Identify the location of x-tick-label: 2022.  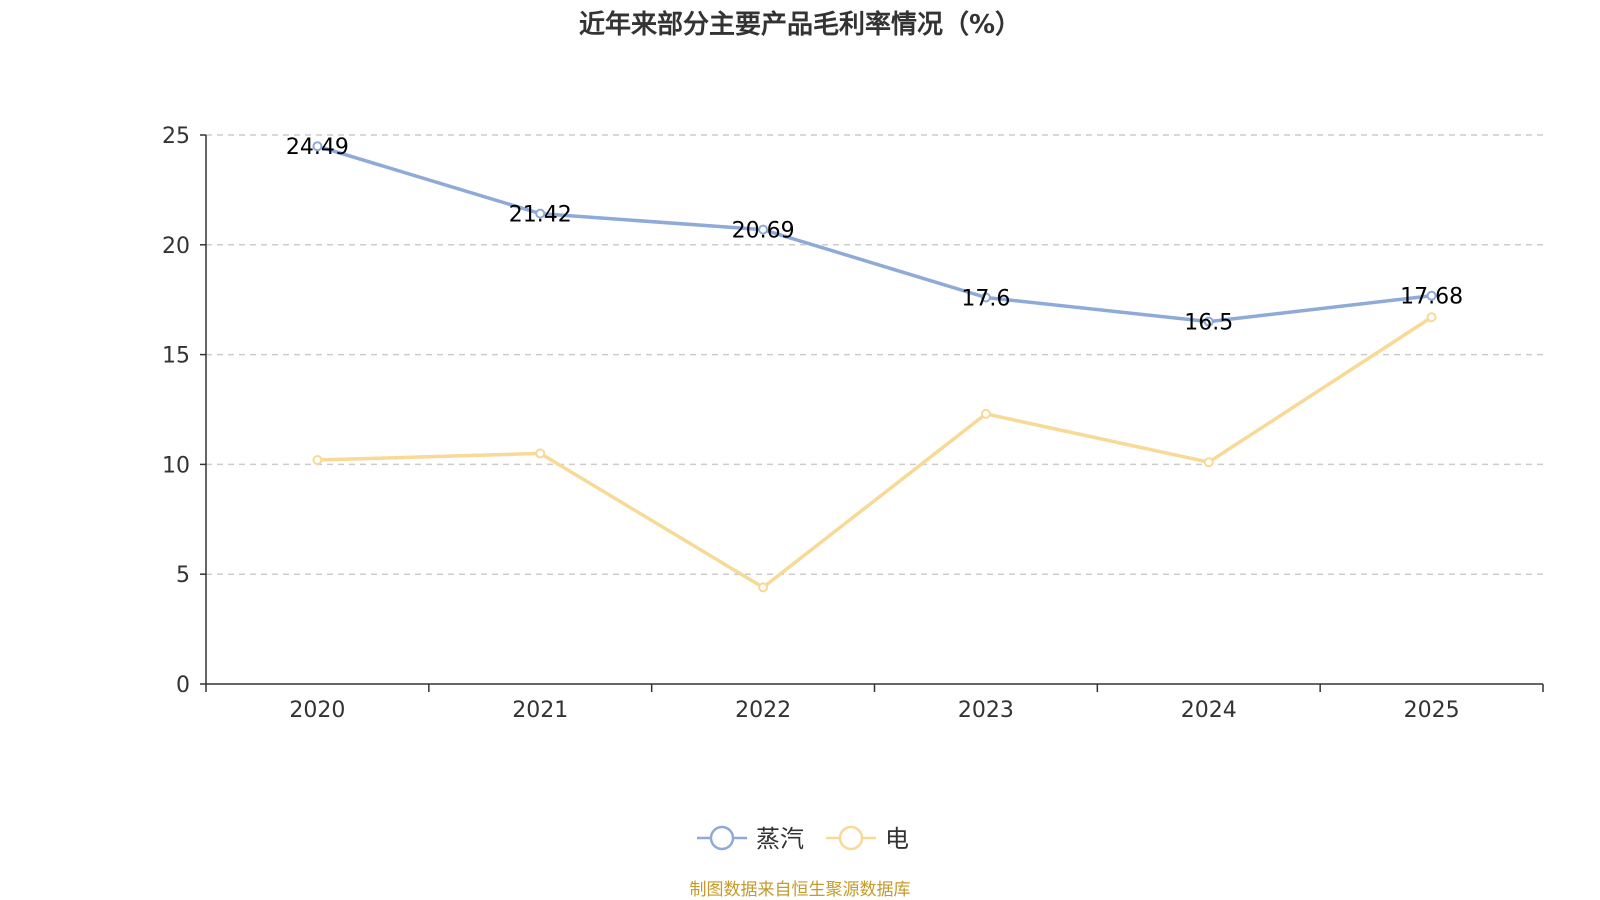
(763, 710).